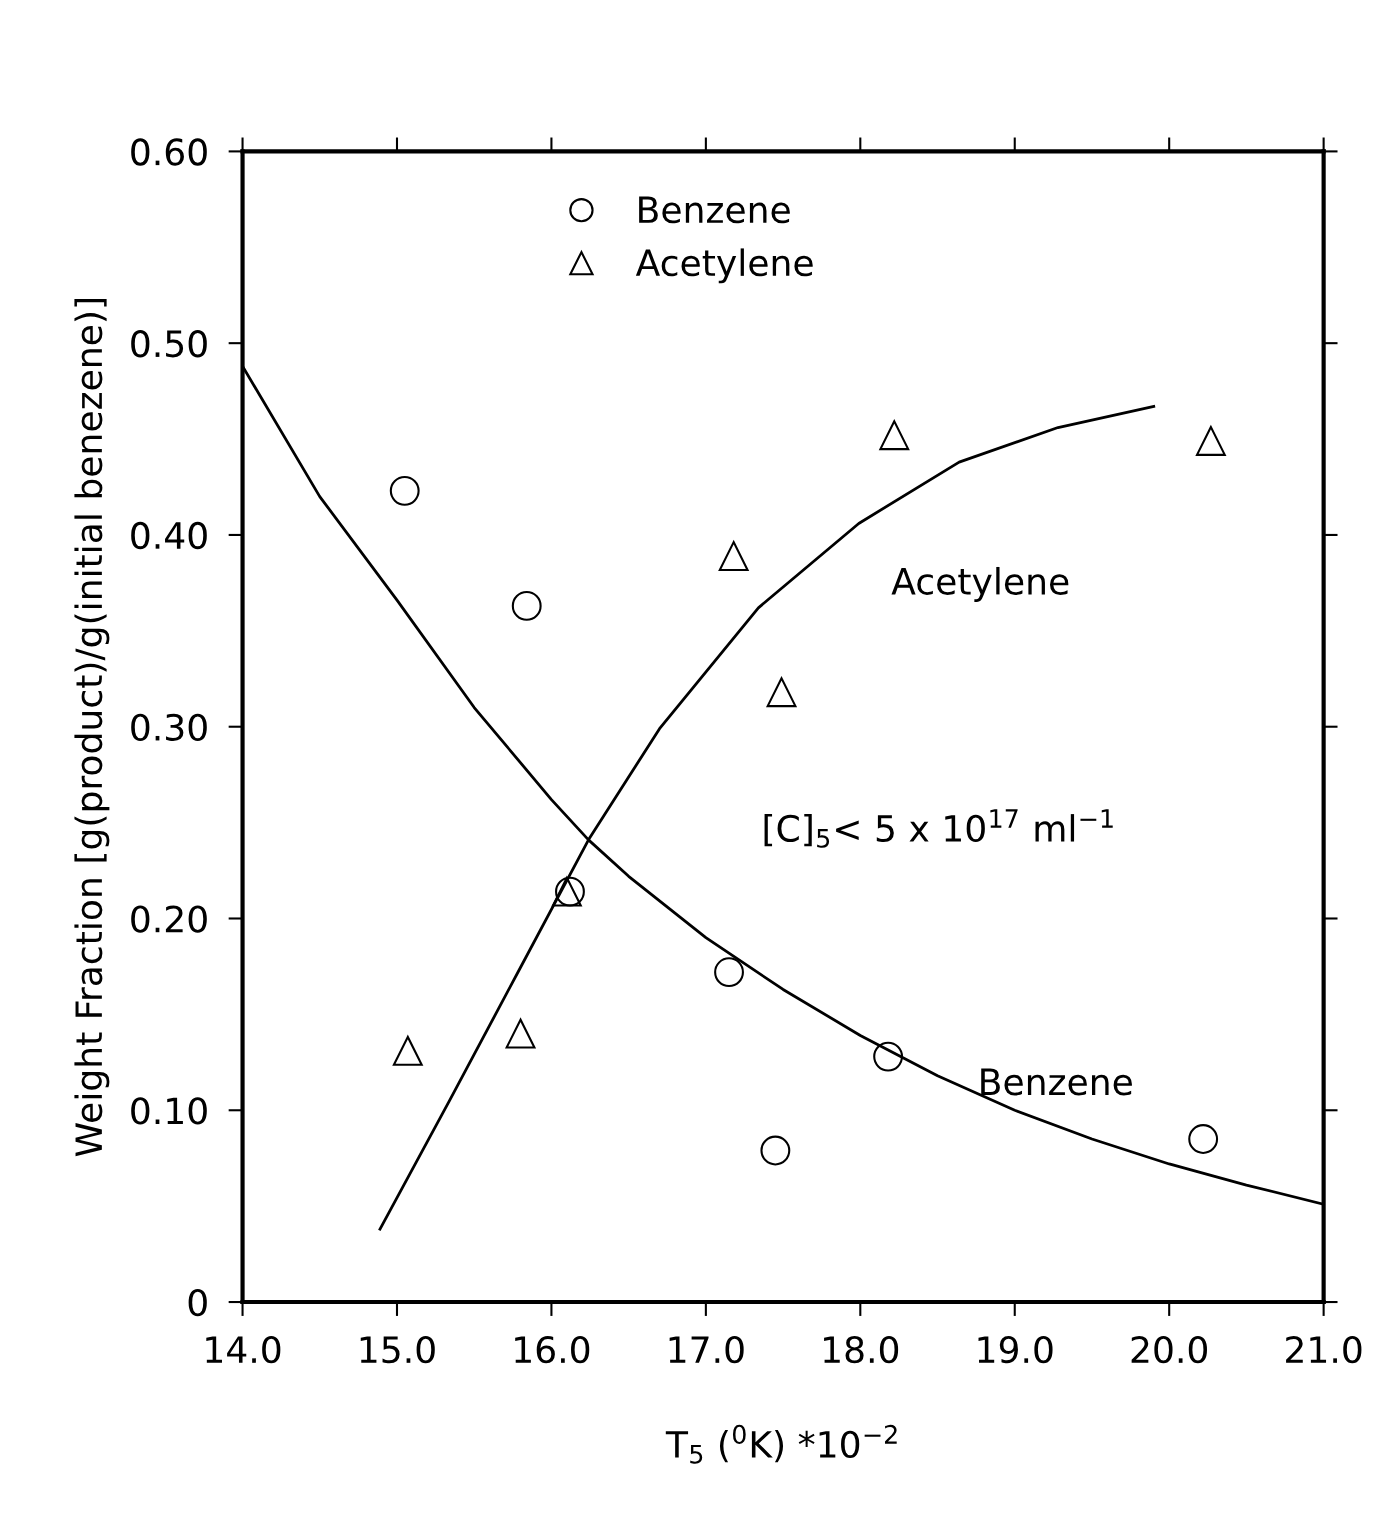  Describe the element at coordinates (1056, 1082) in the screenshot. I see `annotation: Benzene` at that location.